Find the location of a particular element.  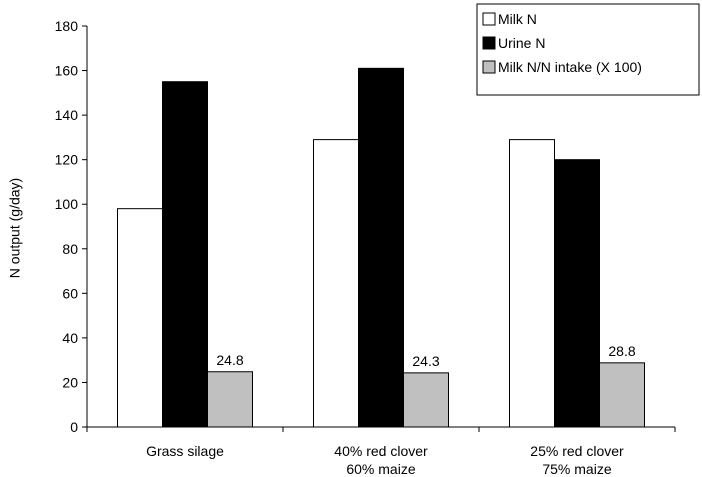

data-label: 24.3 is located at coordinates (425, 361).